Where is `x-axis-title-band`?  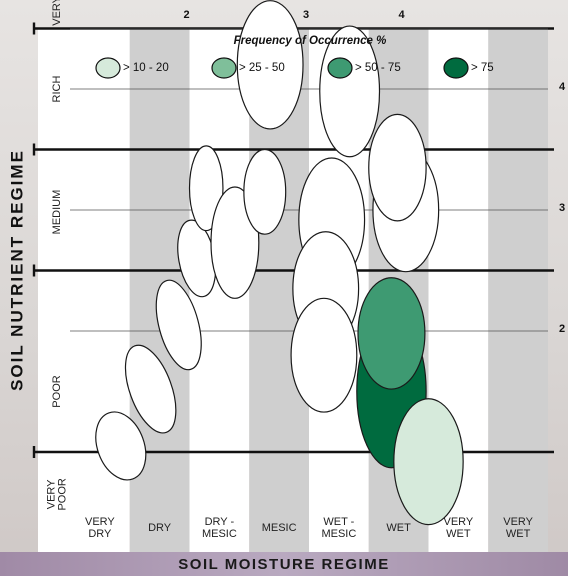 x-axis-title-band is located at coordinates (284, 564).